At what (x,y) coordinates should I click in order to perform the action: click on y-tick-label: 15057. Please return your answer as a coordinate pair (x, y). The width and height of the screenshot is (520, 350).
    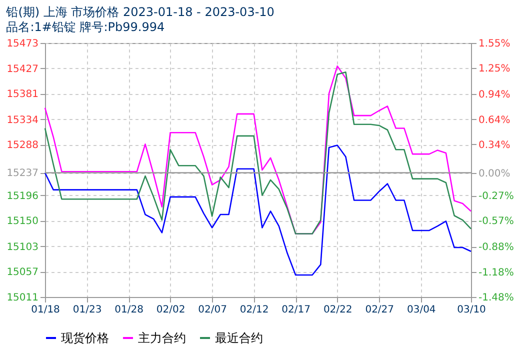
    Looking at the image, I should click on (22, 272).